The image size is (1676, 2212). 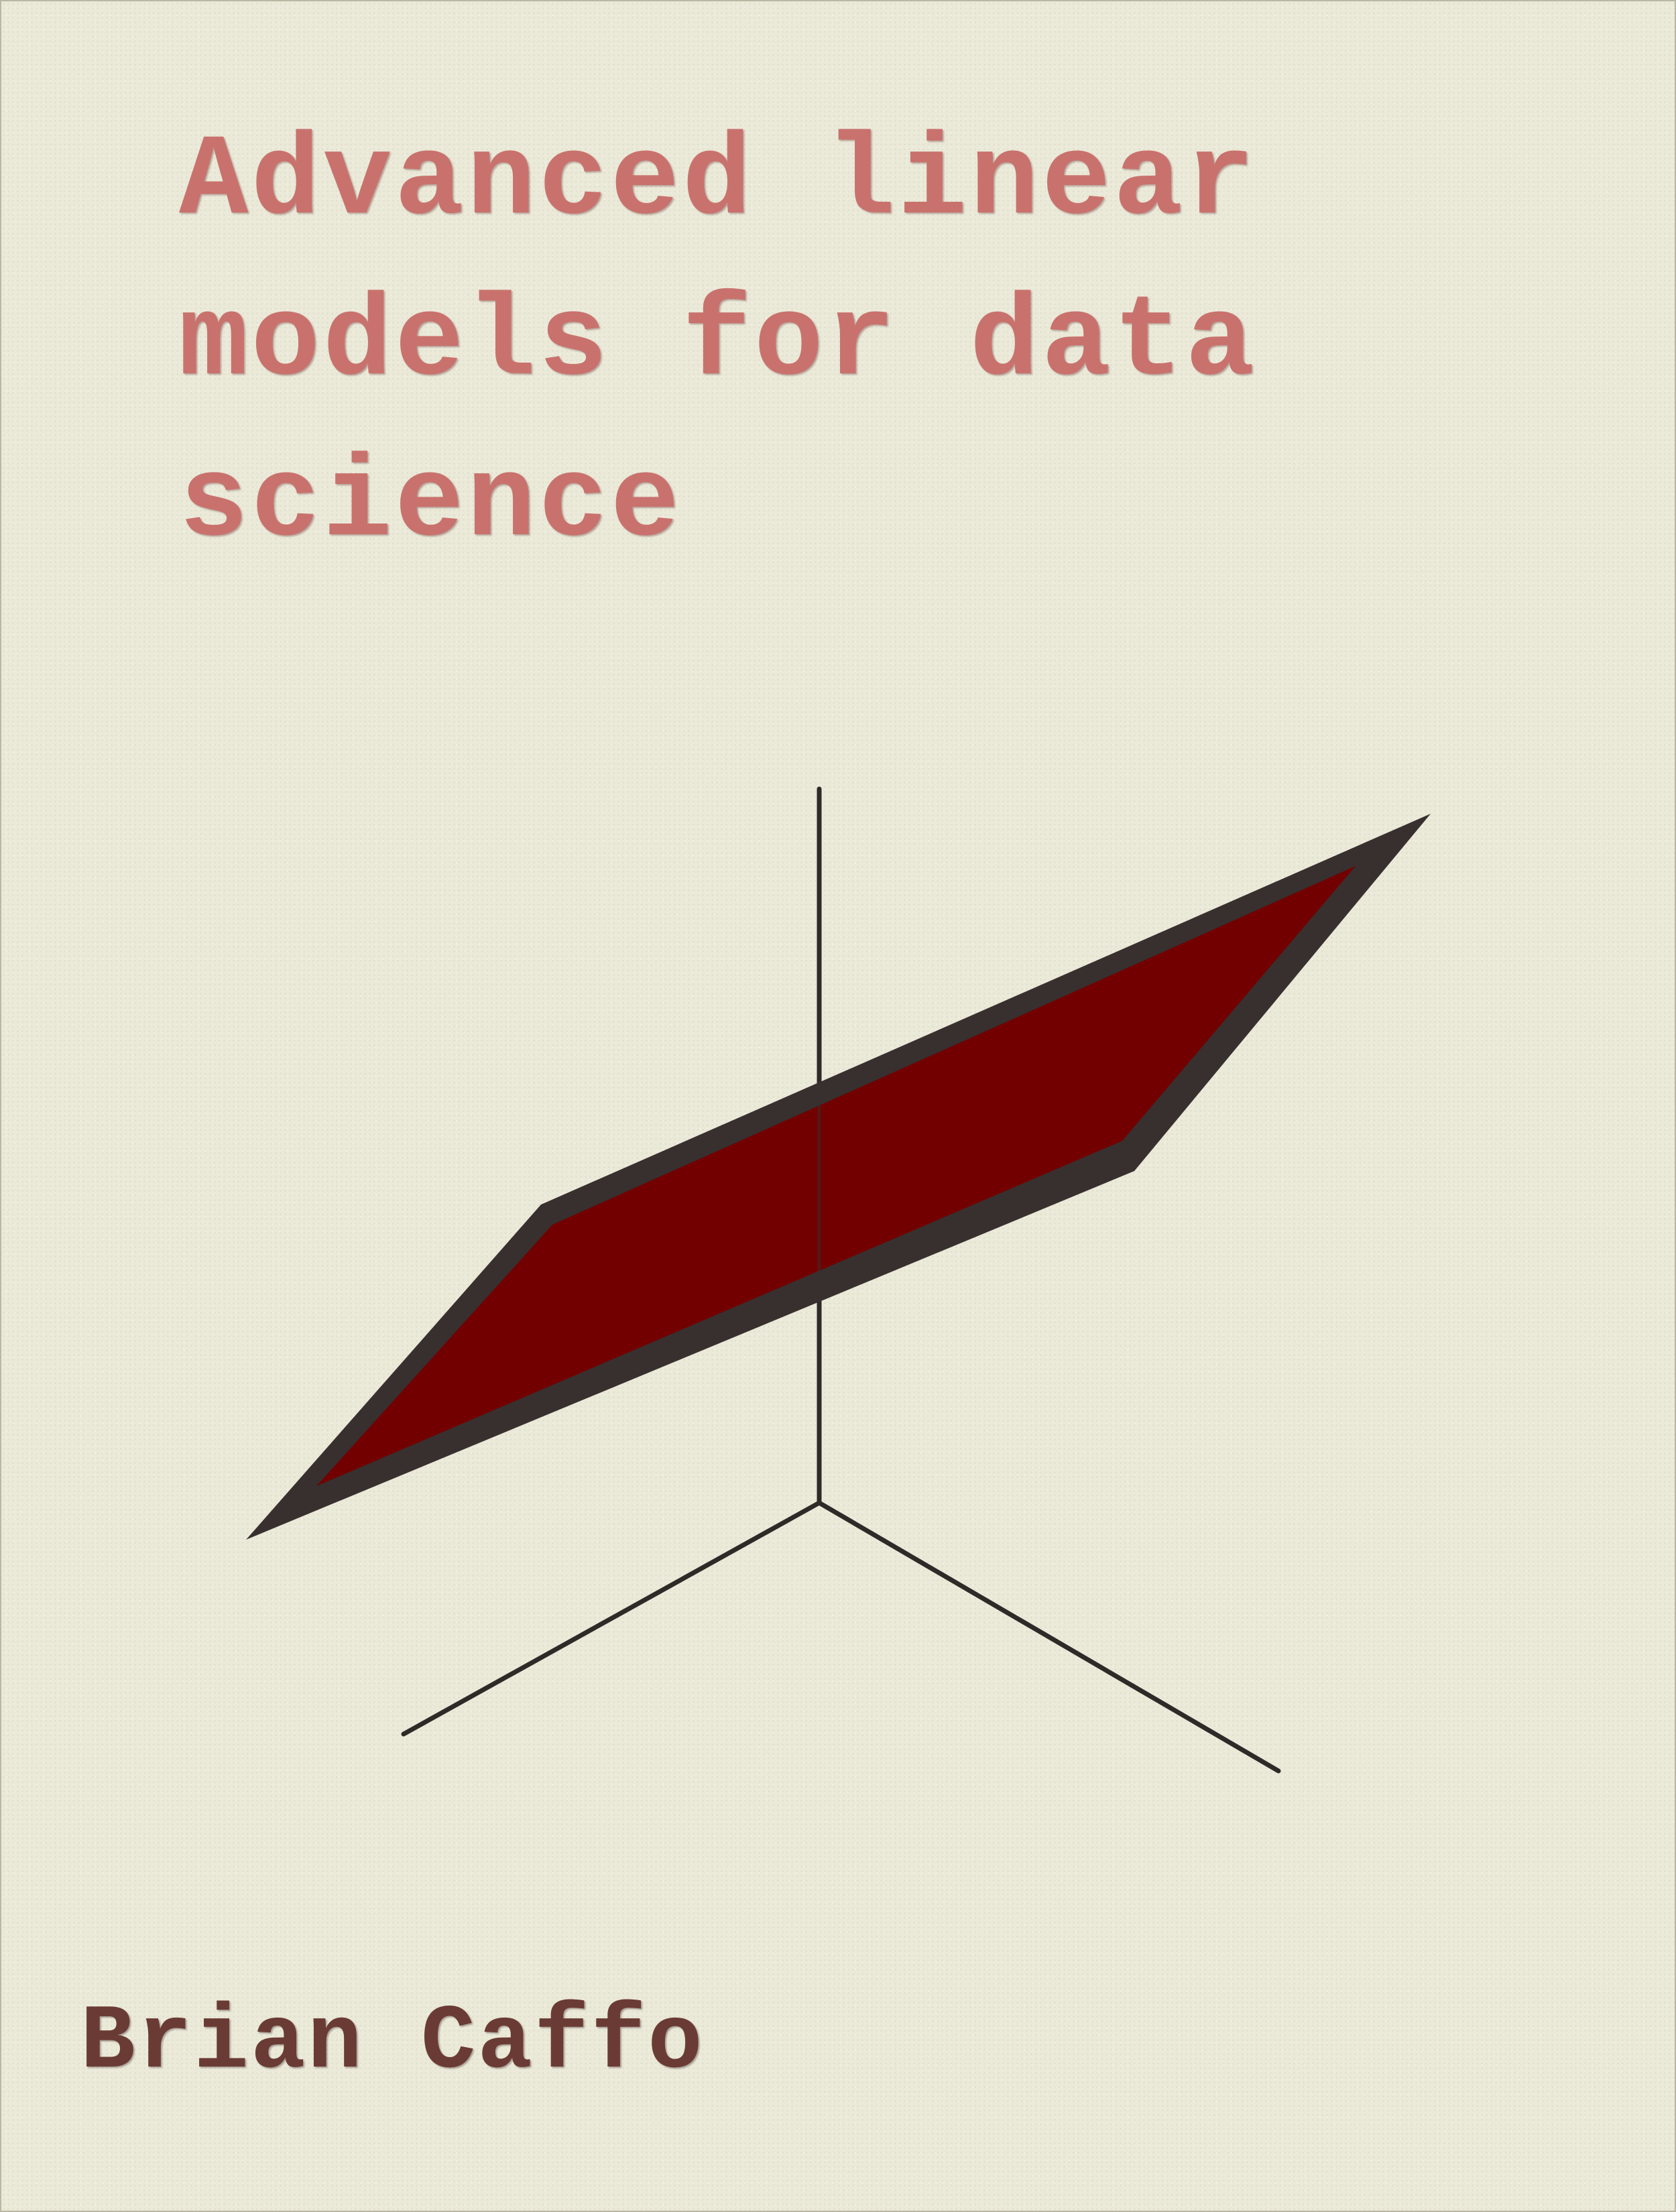 I want to click on book-author: Brian Caffo, so click(x=392, y=2042).